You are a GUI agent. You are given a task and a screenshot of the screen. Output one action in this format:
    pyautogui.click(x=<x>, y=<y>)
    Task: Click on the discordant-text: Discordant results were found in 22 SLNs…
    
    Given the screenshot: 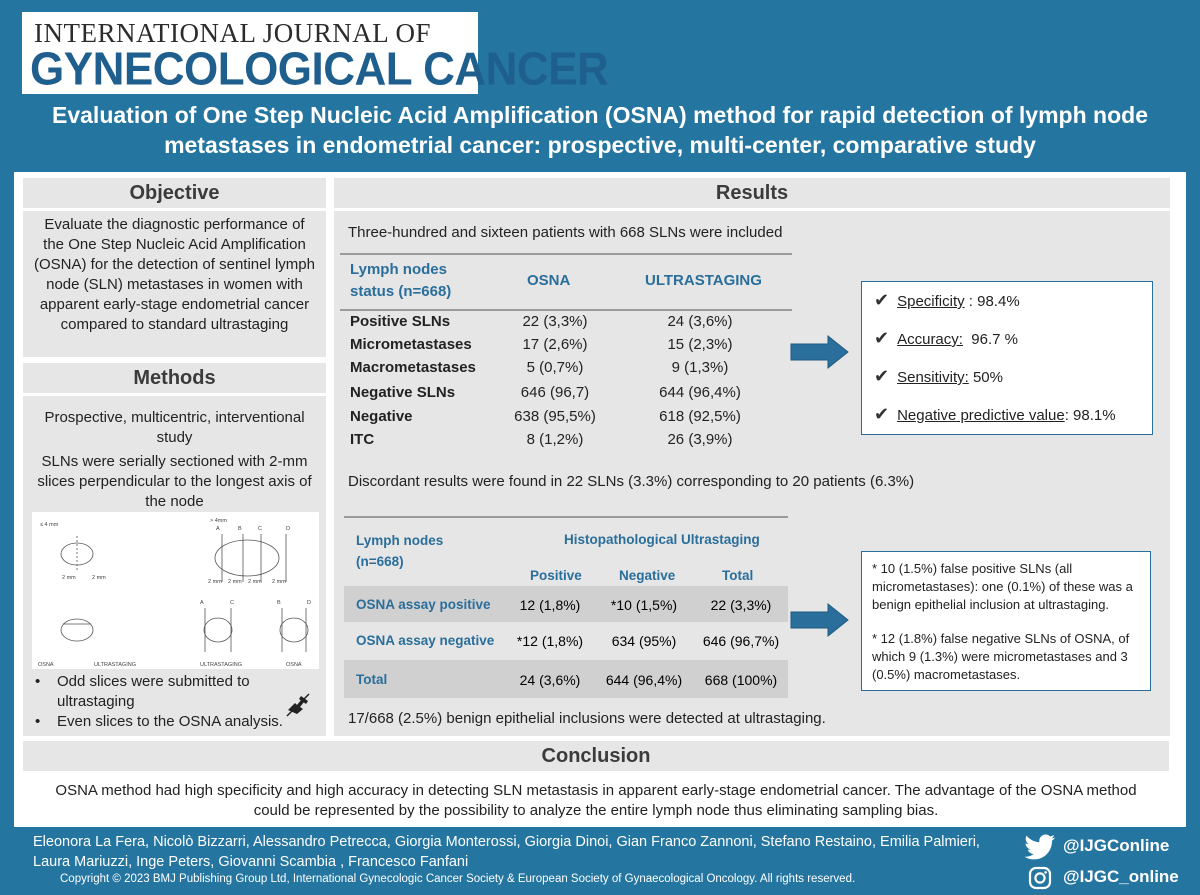 What is the action you would take?
    pyautogui.click(x=631, y=481)
    